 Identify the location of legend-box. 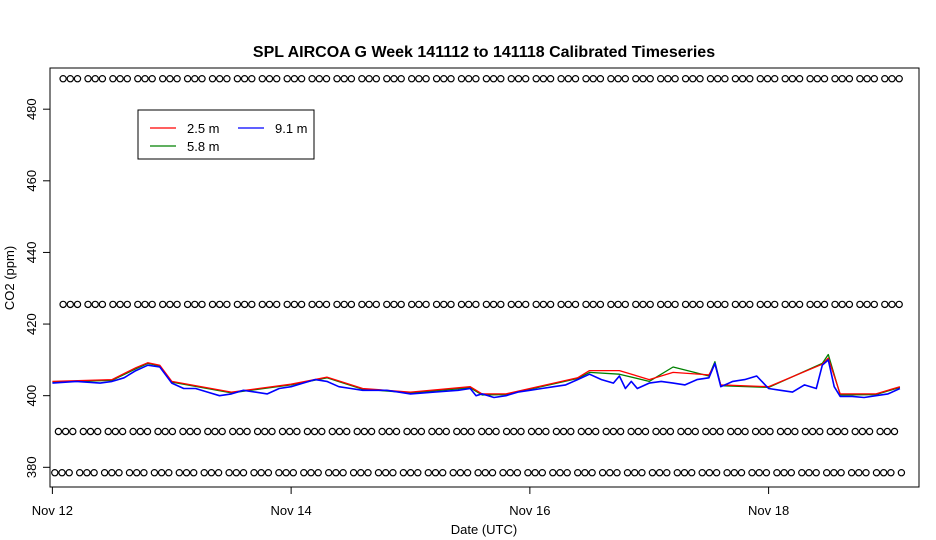
(226, 134).